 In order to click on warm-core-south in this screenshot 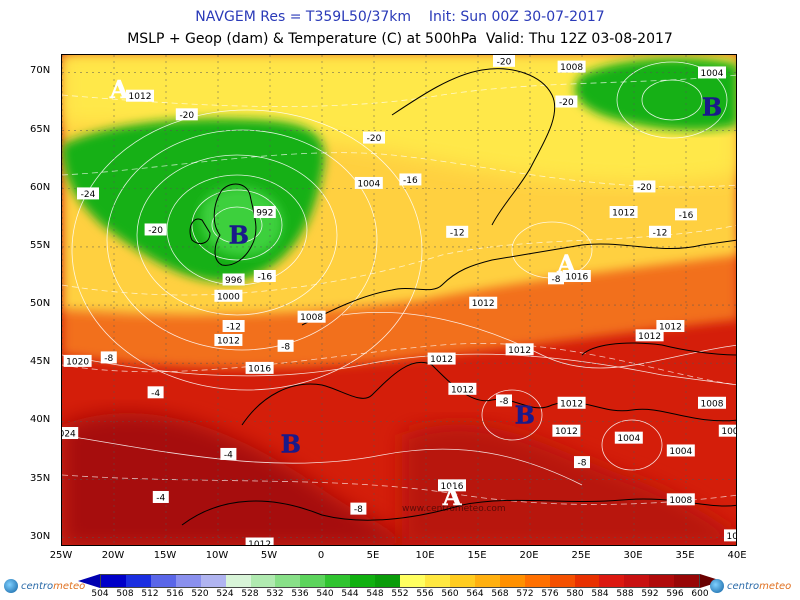, I will do `click(569, 484)`.